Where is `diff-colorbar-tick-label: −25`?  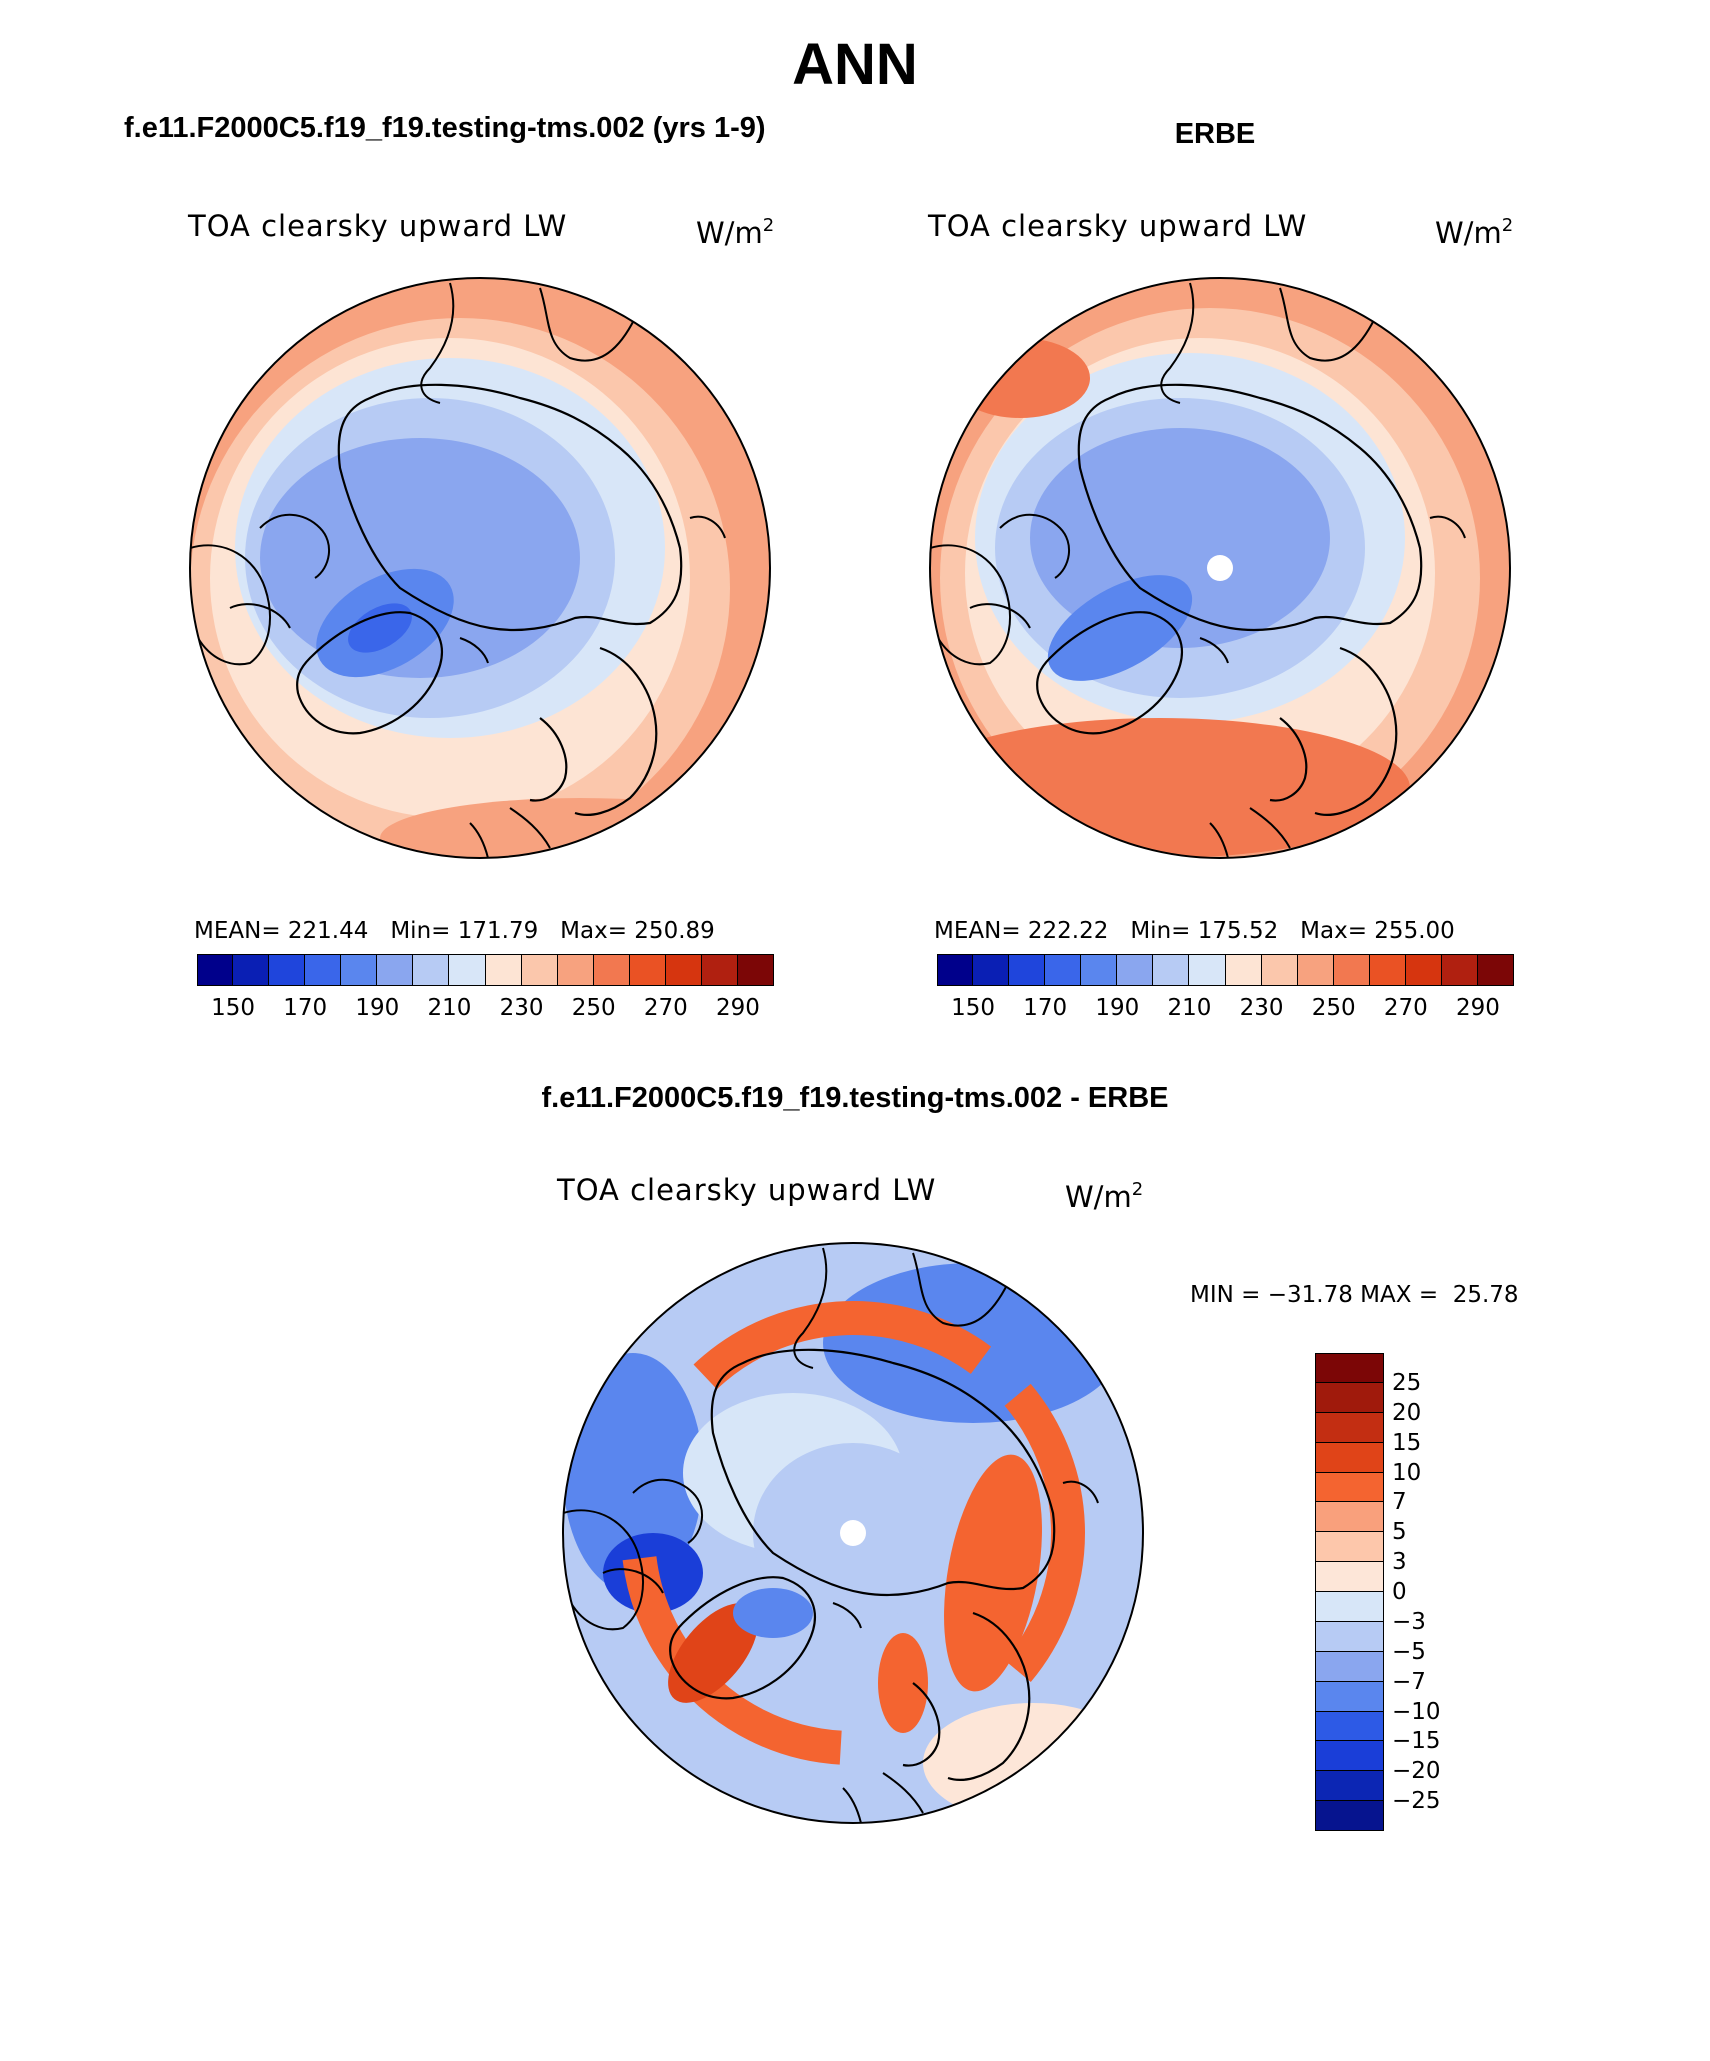 diff-colorbar-tick-label: −25 is located at coordinates (1416, 1801).